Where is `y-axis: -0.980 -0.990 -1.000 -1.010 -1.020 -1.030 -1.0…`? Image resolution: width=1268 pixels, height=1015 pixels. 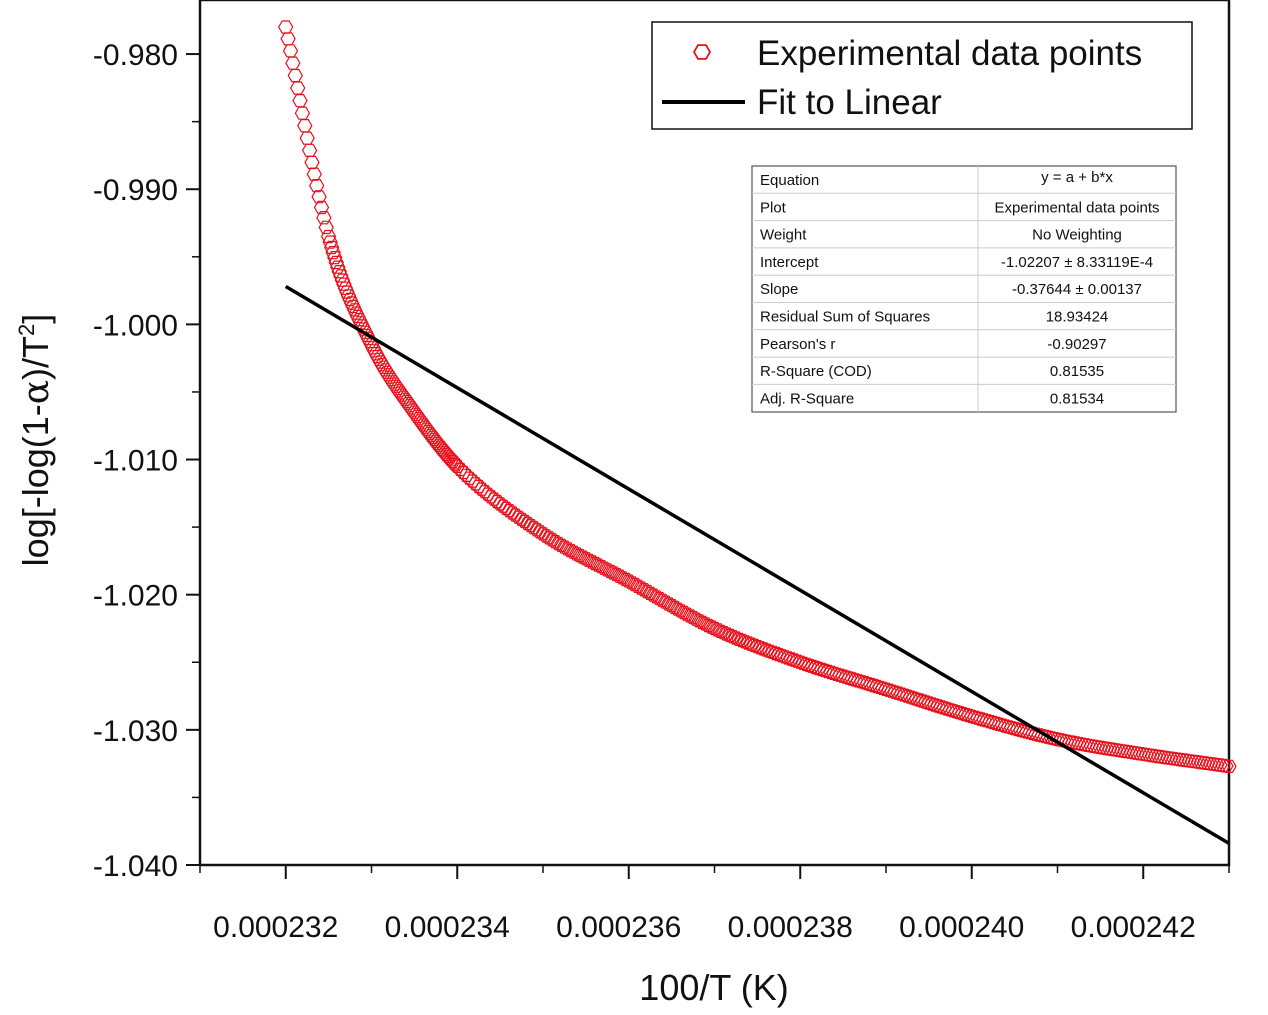 y-axis: -0.980 -0.990 -1.000 -1.010 -1.020 -1.030 -1.0… is located at coordinates (146, 461).